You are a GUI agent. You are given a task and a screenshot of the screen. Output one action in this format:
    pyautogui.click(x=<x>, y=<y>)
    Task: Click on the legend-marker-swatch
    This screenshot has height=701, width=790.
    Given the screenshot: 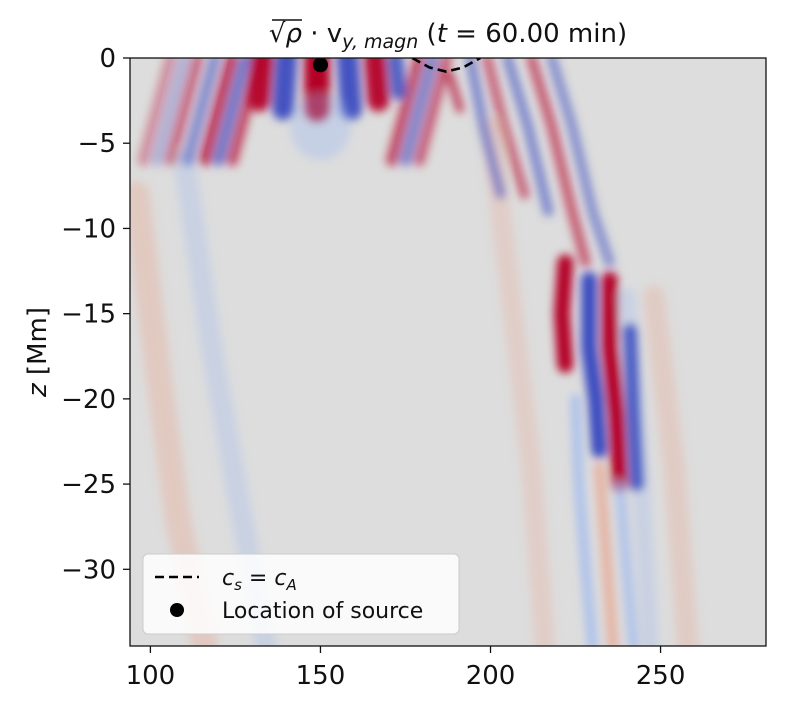 What is the action you would take?
    pyautogui.click(x=177, y=610)
    